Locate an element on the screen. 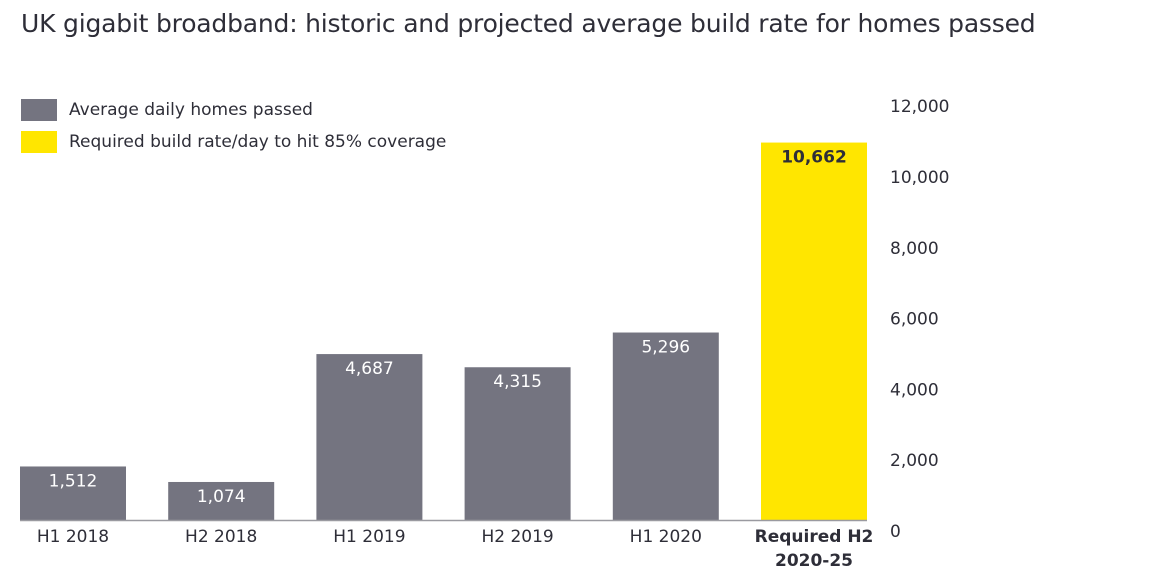 This screenshot has height=578, width=1171. category-label-6-line-1: Required H2 is located at coordinates (814, 537).